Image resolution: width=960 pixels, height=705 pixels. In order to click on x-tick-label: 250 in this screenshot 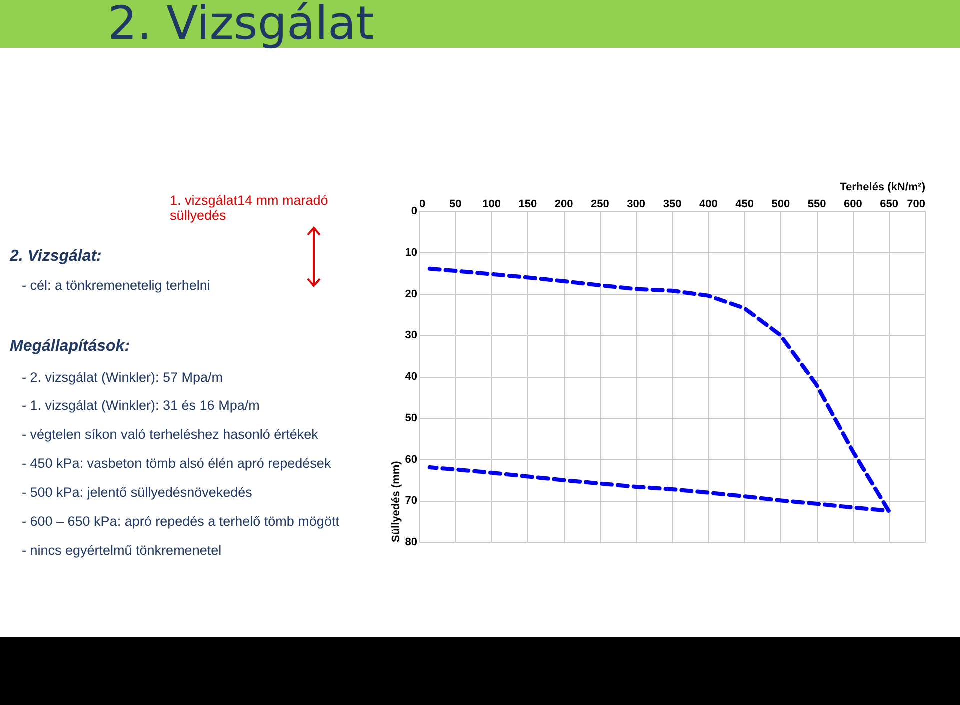, I will do `click(600, 204)`.